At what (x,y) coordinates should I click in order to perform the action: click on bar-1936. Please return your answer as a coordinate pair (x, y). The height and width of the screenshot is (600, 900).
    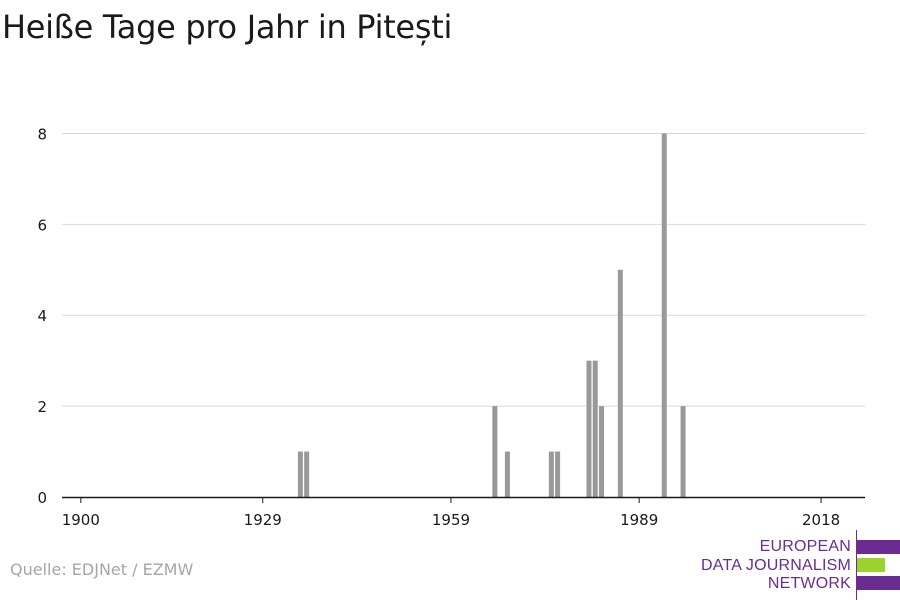
    Looking at the image, I should click on (307, 474).